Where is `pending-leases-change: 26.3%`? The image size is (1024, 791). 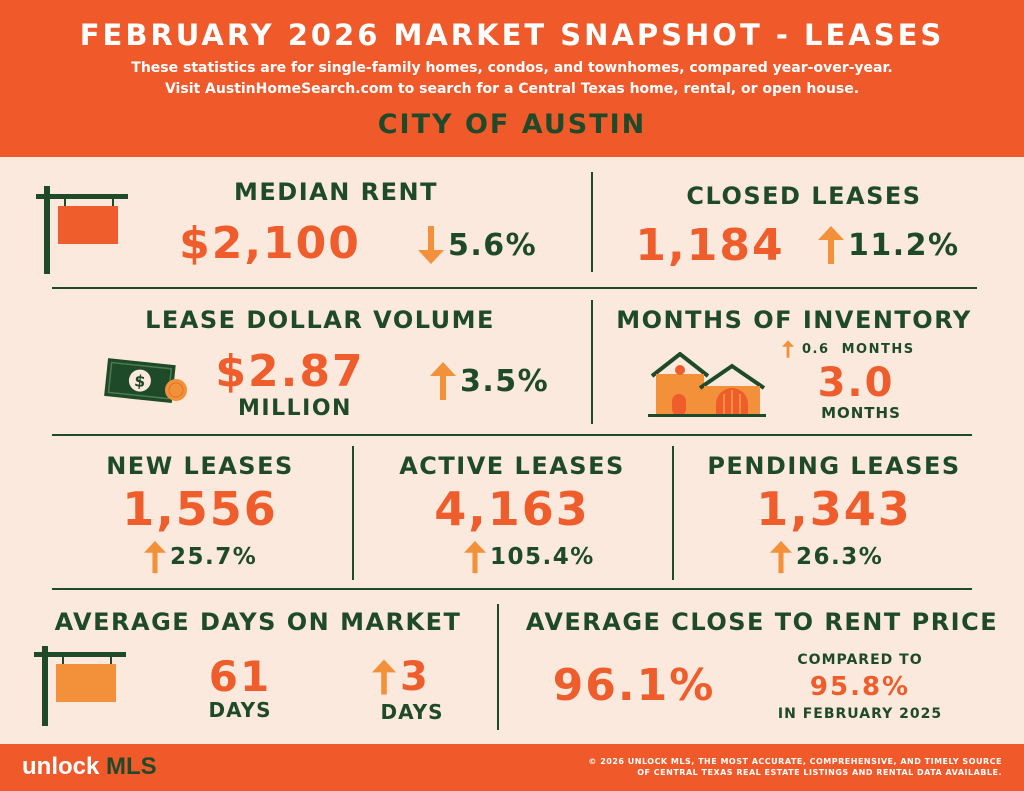
pending-leases-change: 26.3% is located at coordinates (826, 557).